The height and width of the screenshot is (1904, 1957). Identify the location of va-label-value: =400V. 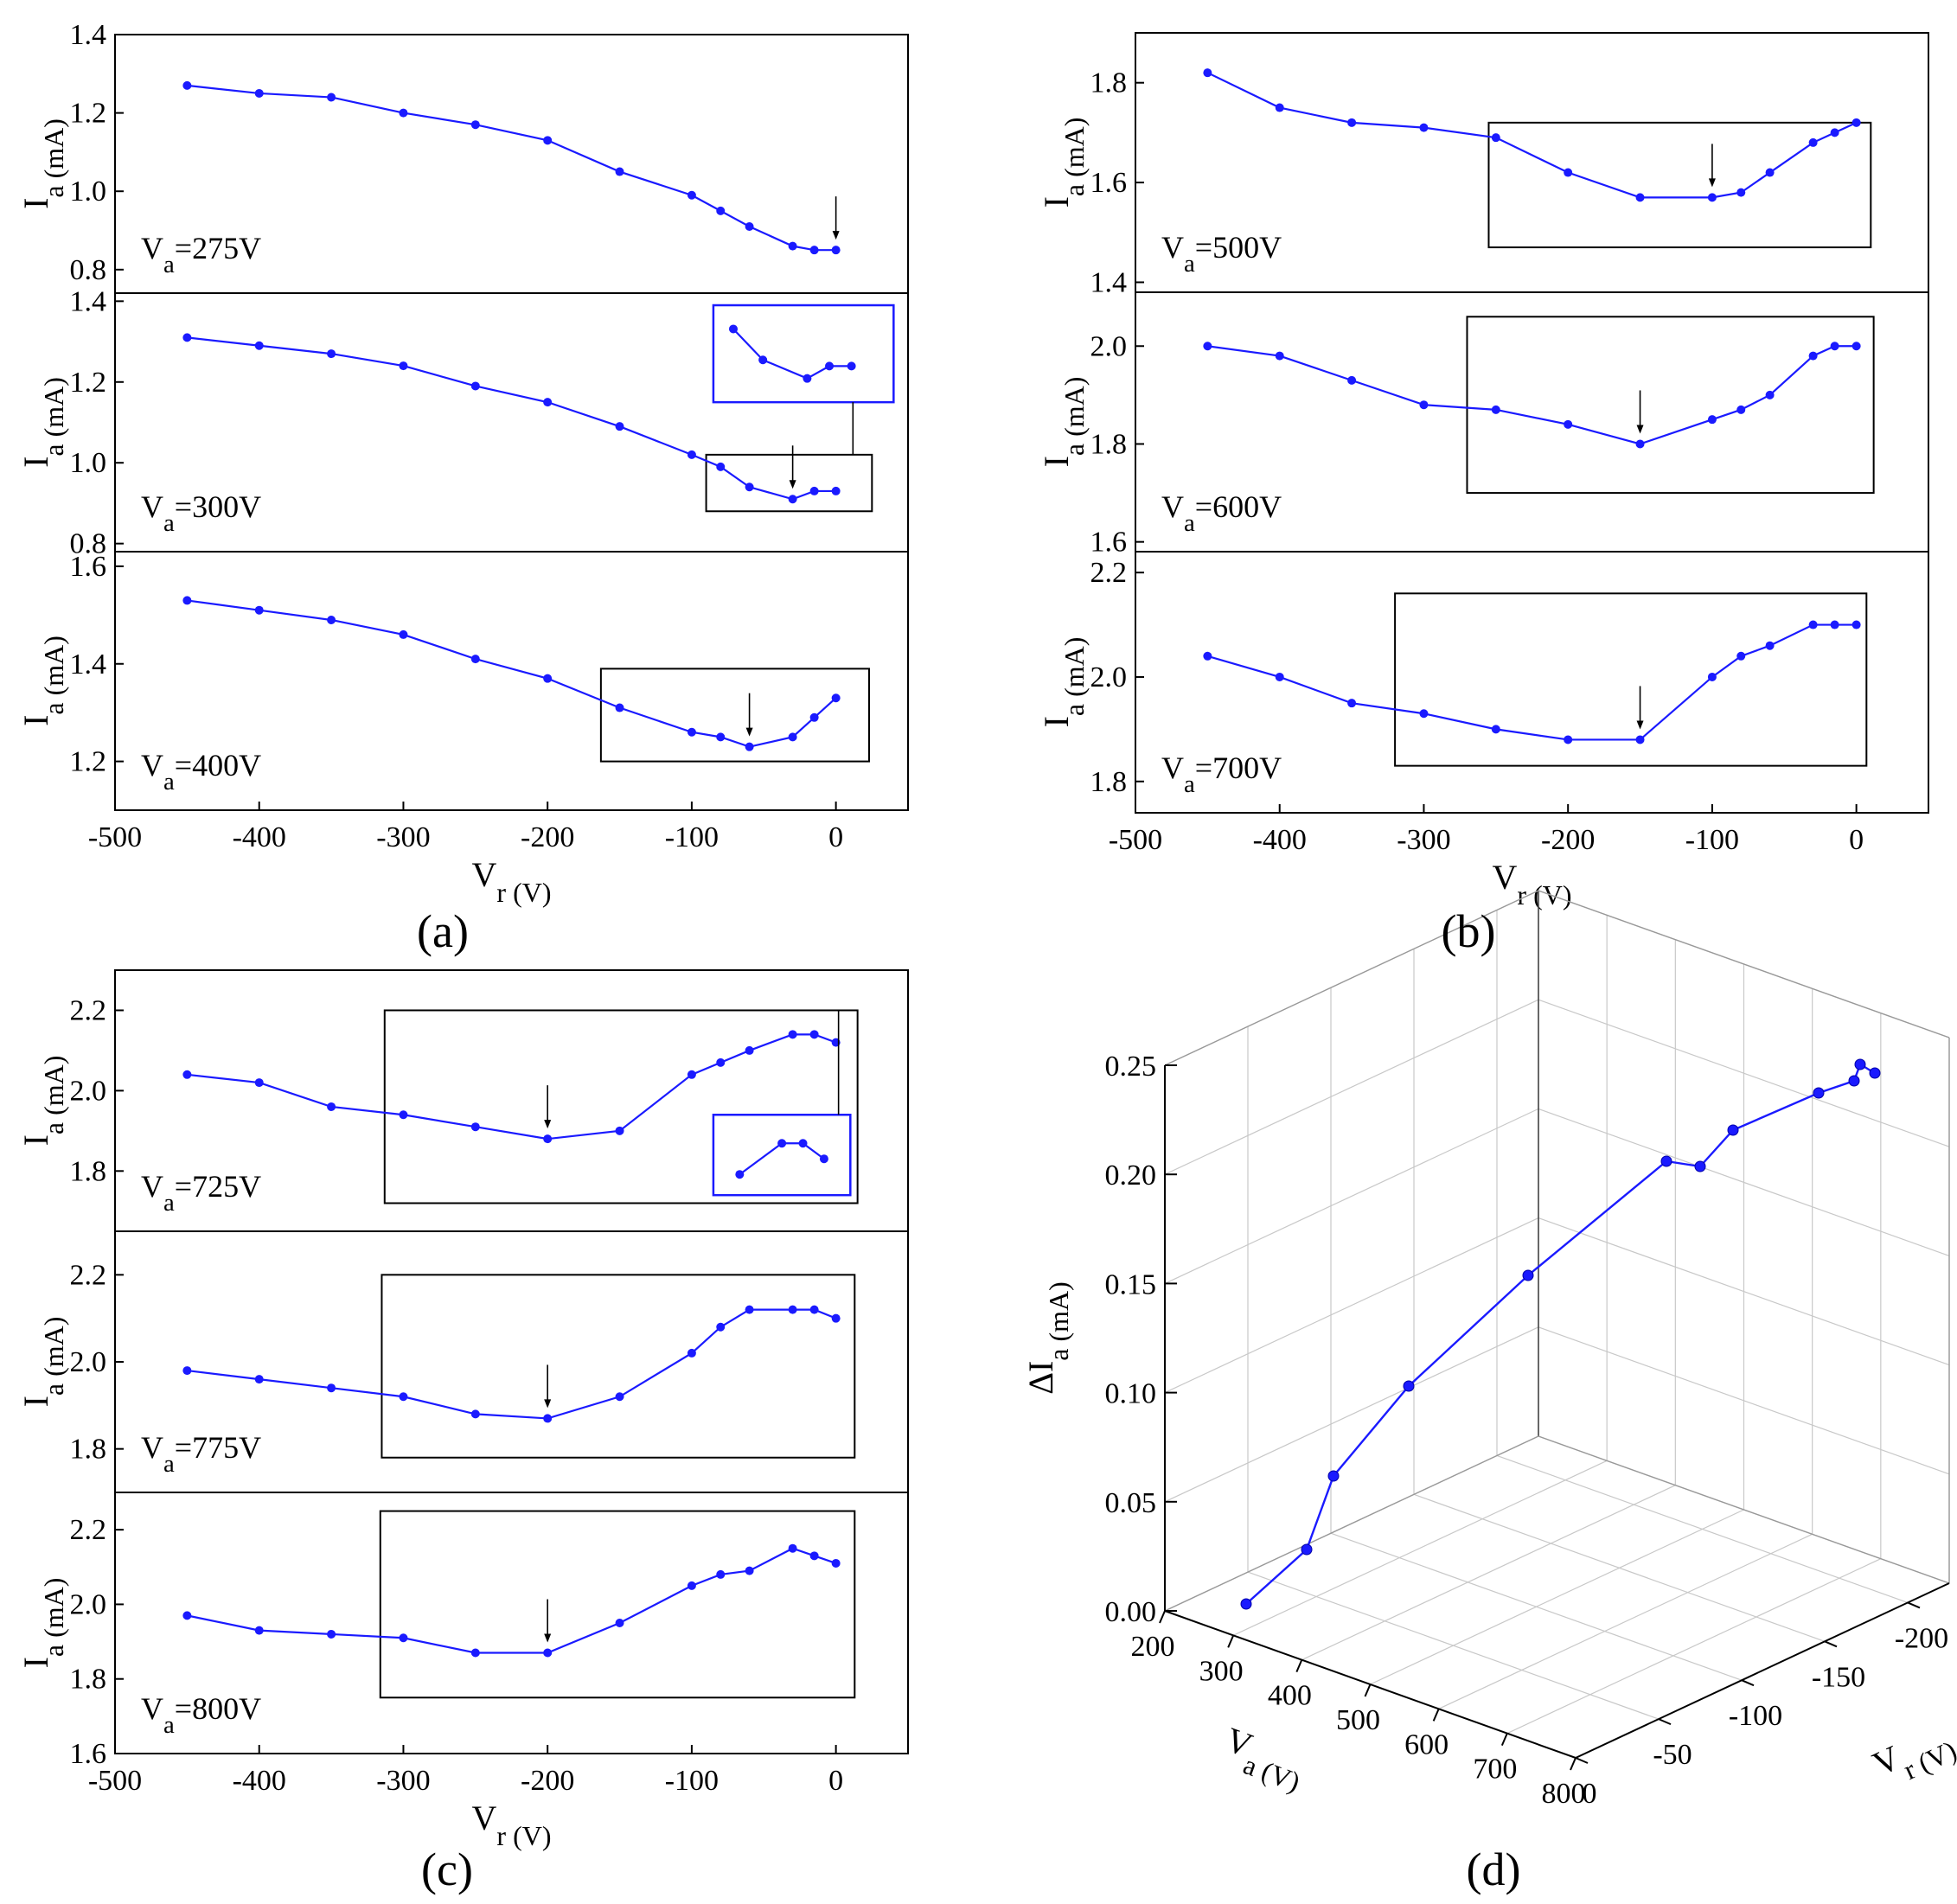
(218, 765).